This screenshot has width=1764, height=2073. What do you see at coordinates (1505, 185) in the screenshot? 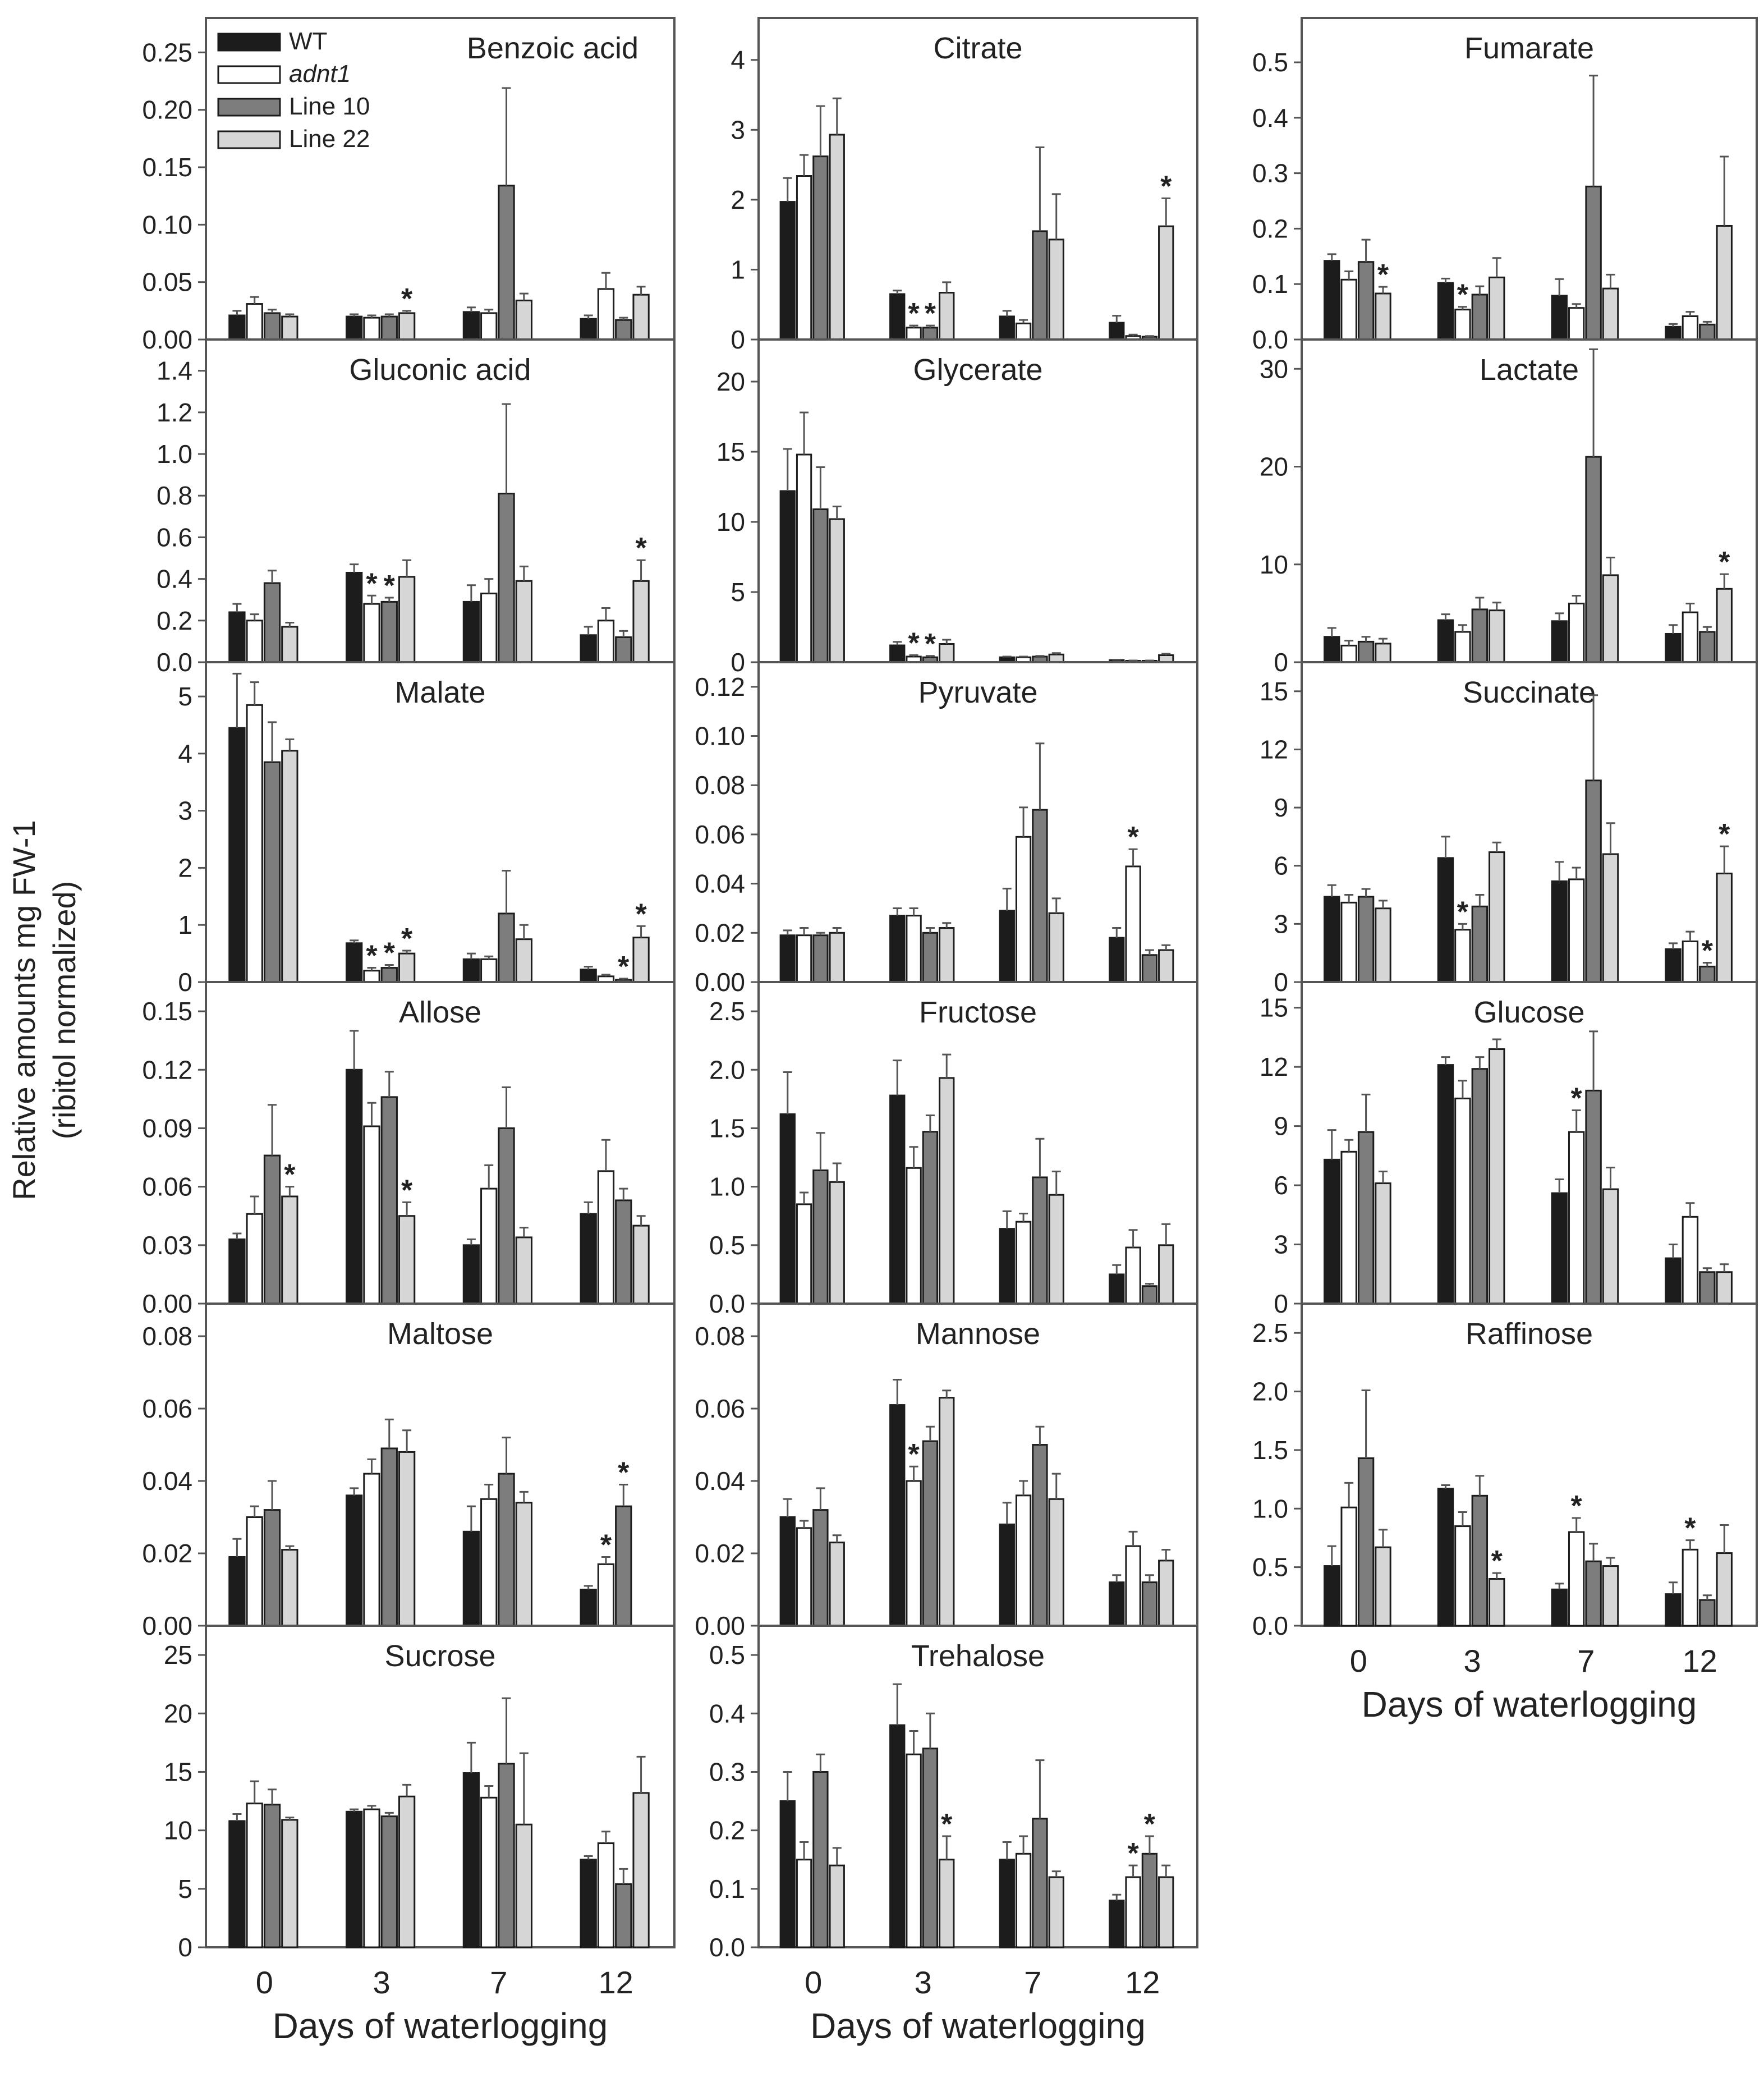
I see `panel-fumarate: Fumarate 0.0 0.1 0.2 0.3 0.4 0.5 * *` at bounding box center [1505, 185].